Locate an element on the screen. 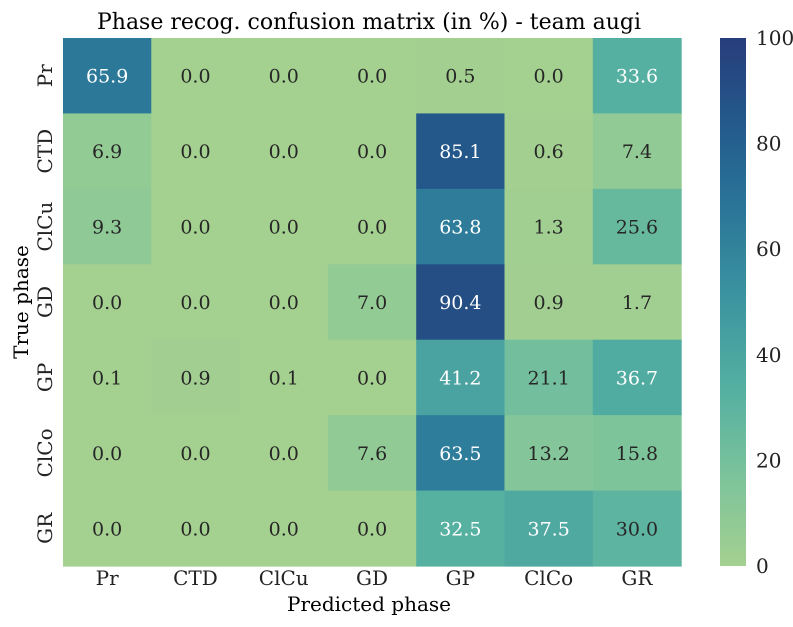 Image resolution: width=793 pixels, height=627 pixels. cell-value-label: 37.5 is located at coordinates (548, 529).